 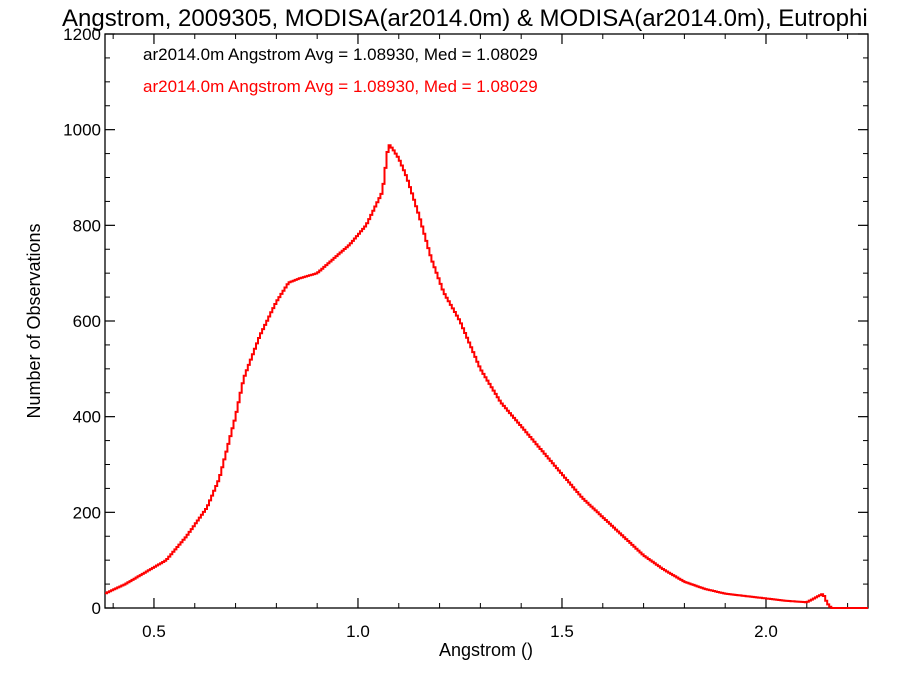 What do you see at coordinates (486, 650) in the screenshot?
I see `x-axis-label: Angstrom ()` at bounding box center [486, 650].